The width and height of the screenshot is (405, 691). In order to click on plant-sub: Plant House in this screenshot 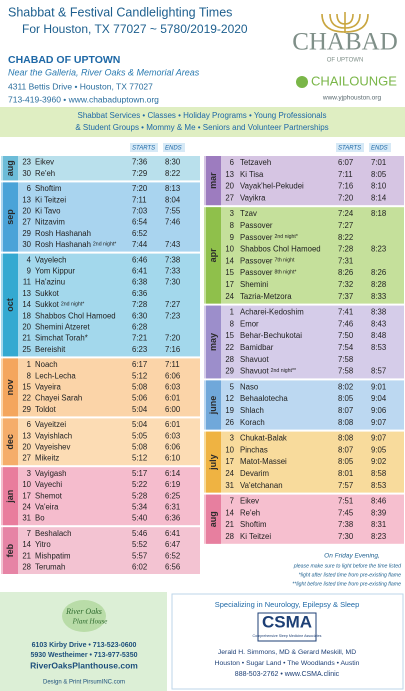, I will do `click(90, 622)`.